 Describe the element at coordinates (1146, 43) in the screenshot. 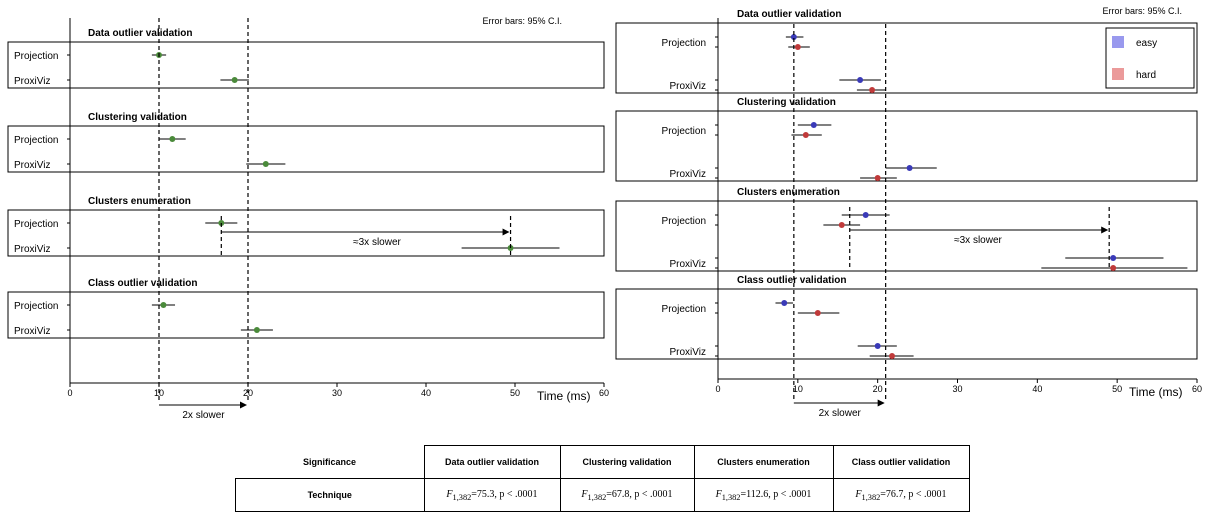

I see `legend-label: easy` at that location.